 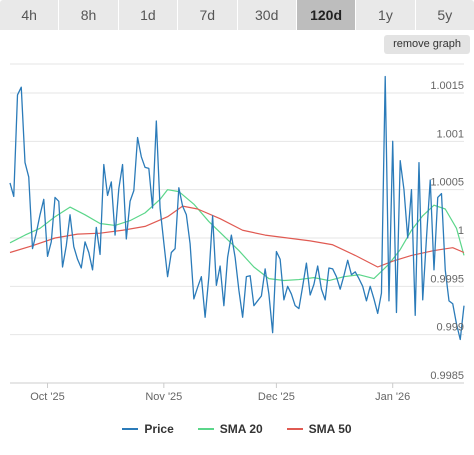 I want to click on y-tick-label: 1.001, so click(x=450, y=134).